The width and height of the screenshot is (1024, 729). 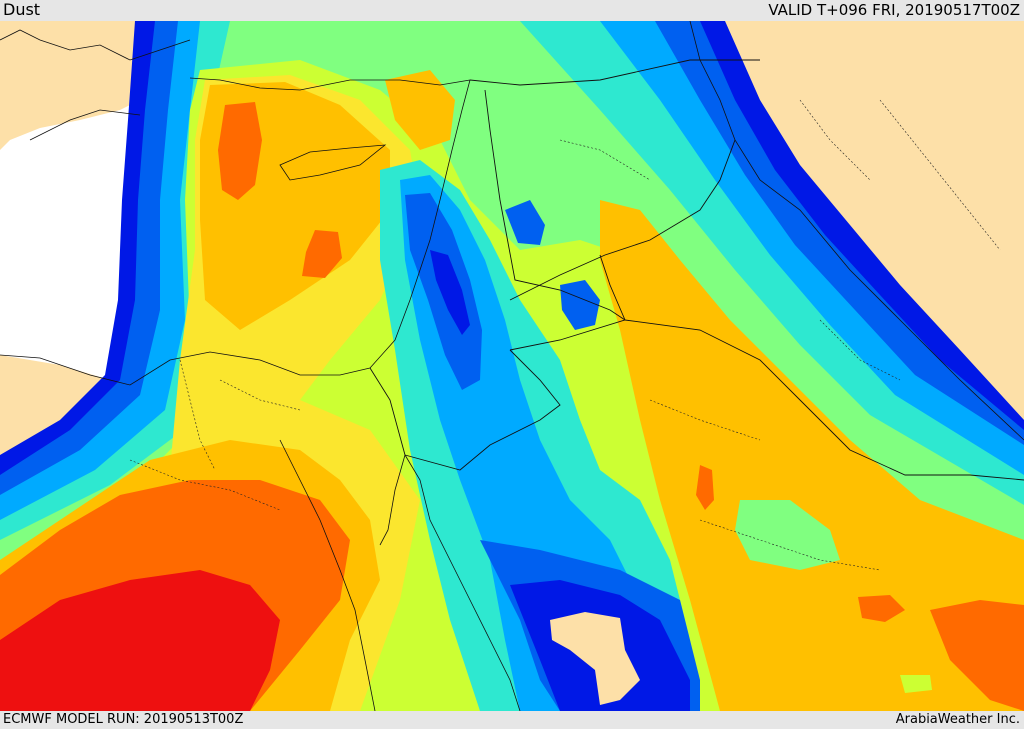 What do you see at coordinates (512, 10) in the screenshot?
I see `header-bar` at bounding box center [512, 10].